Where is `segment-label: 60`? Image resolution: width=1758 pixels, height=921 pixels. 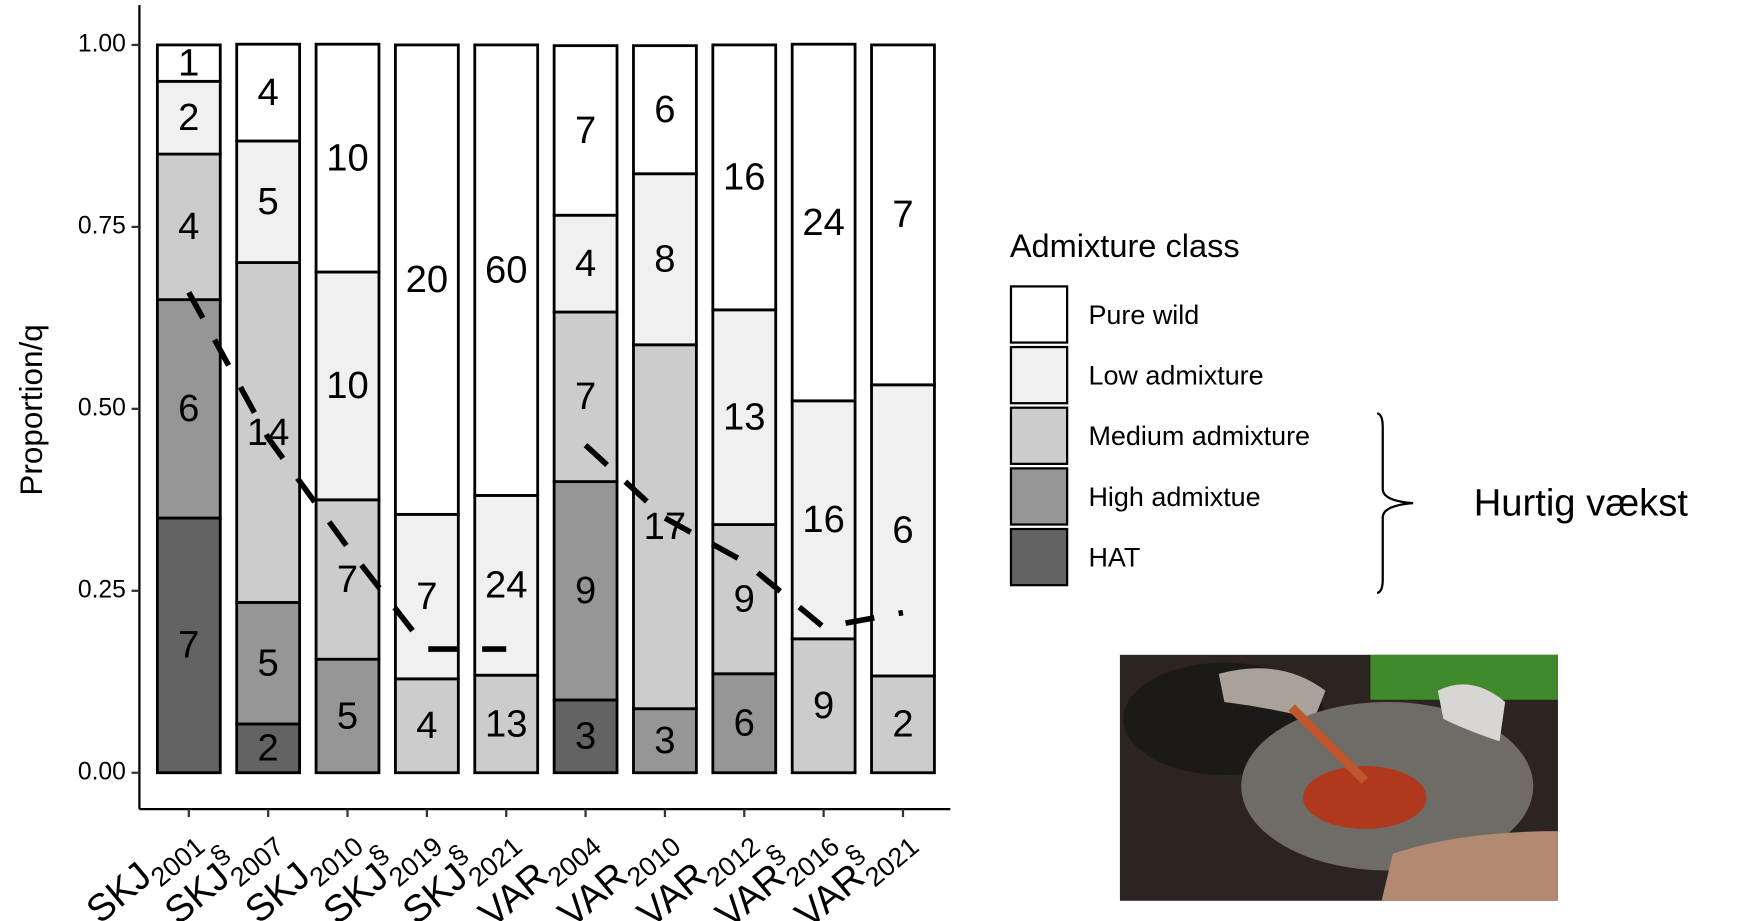 segment-label: 60 is located at coordinates (506, 270).